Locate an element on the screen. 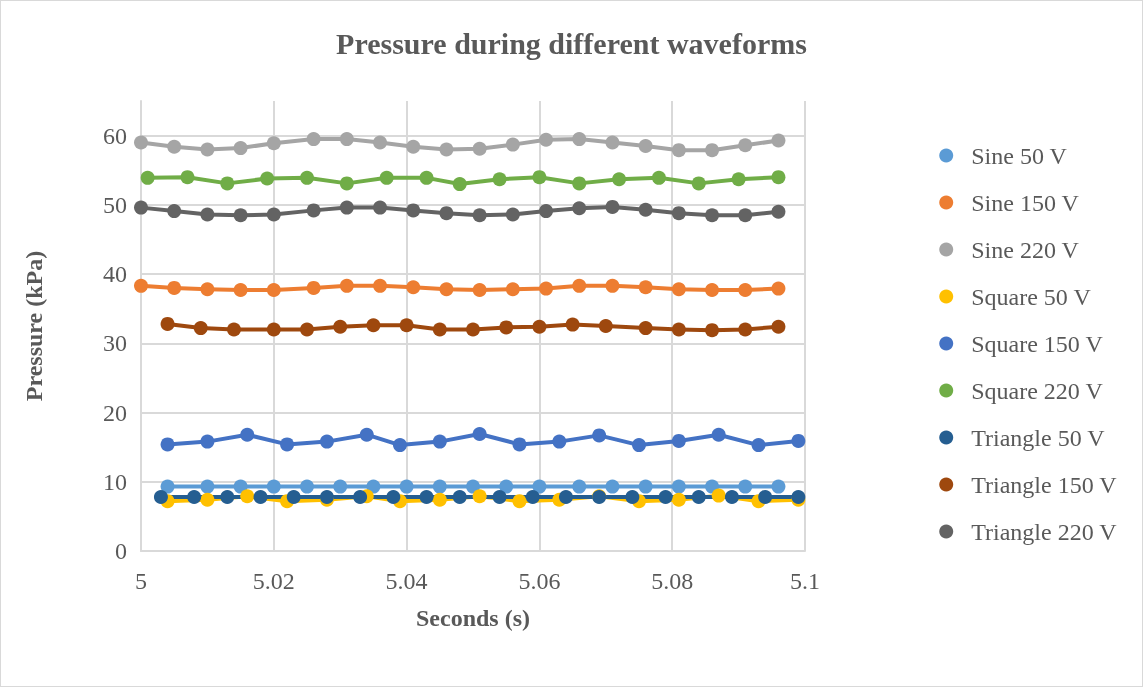 The width and height of the screenshot is (1143, 687). legend-label: Triangle 150 V is located at coordinates (1044, 484).